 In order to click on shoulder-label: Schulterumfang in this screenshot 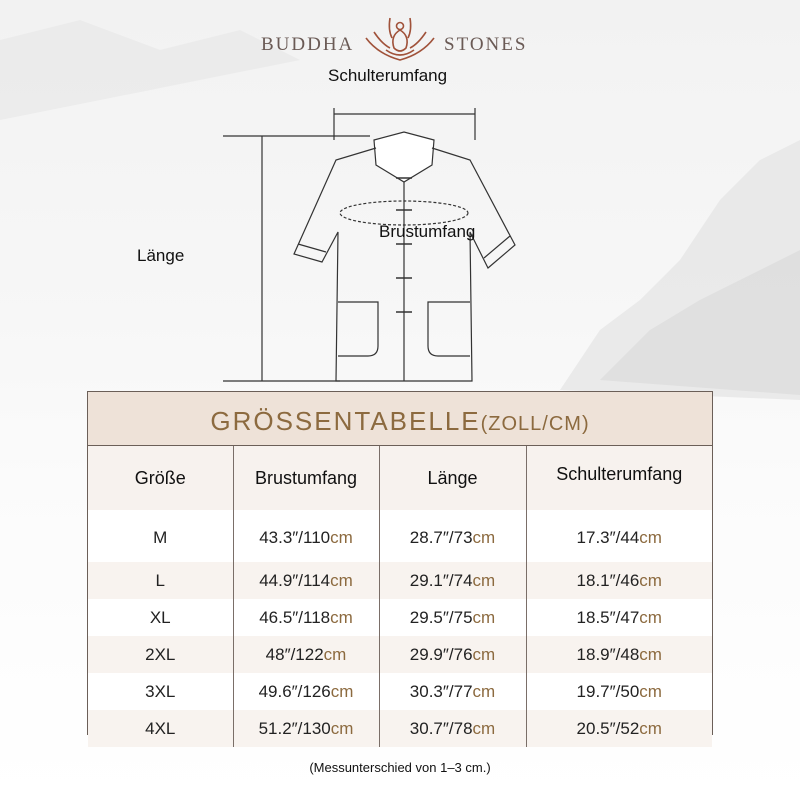, I will do `click(388, 75)`.